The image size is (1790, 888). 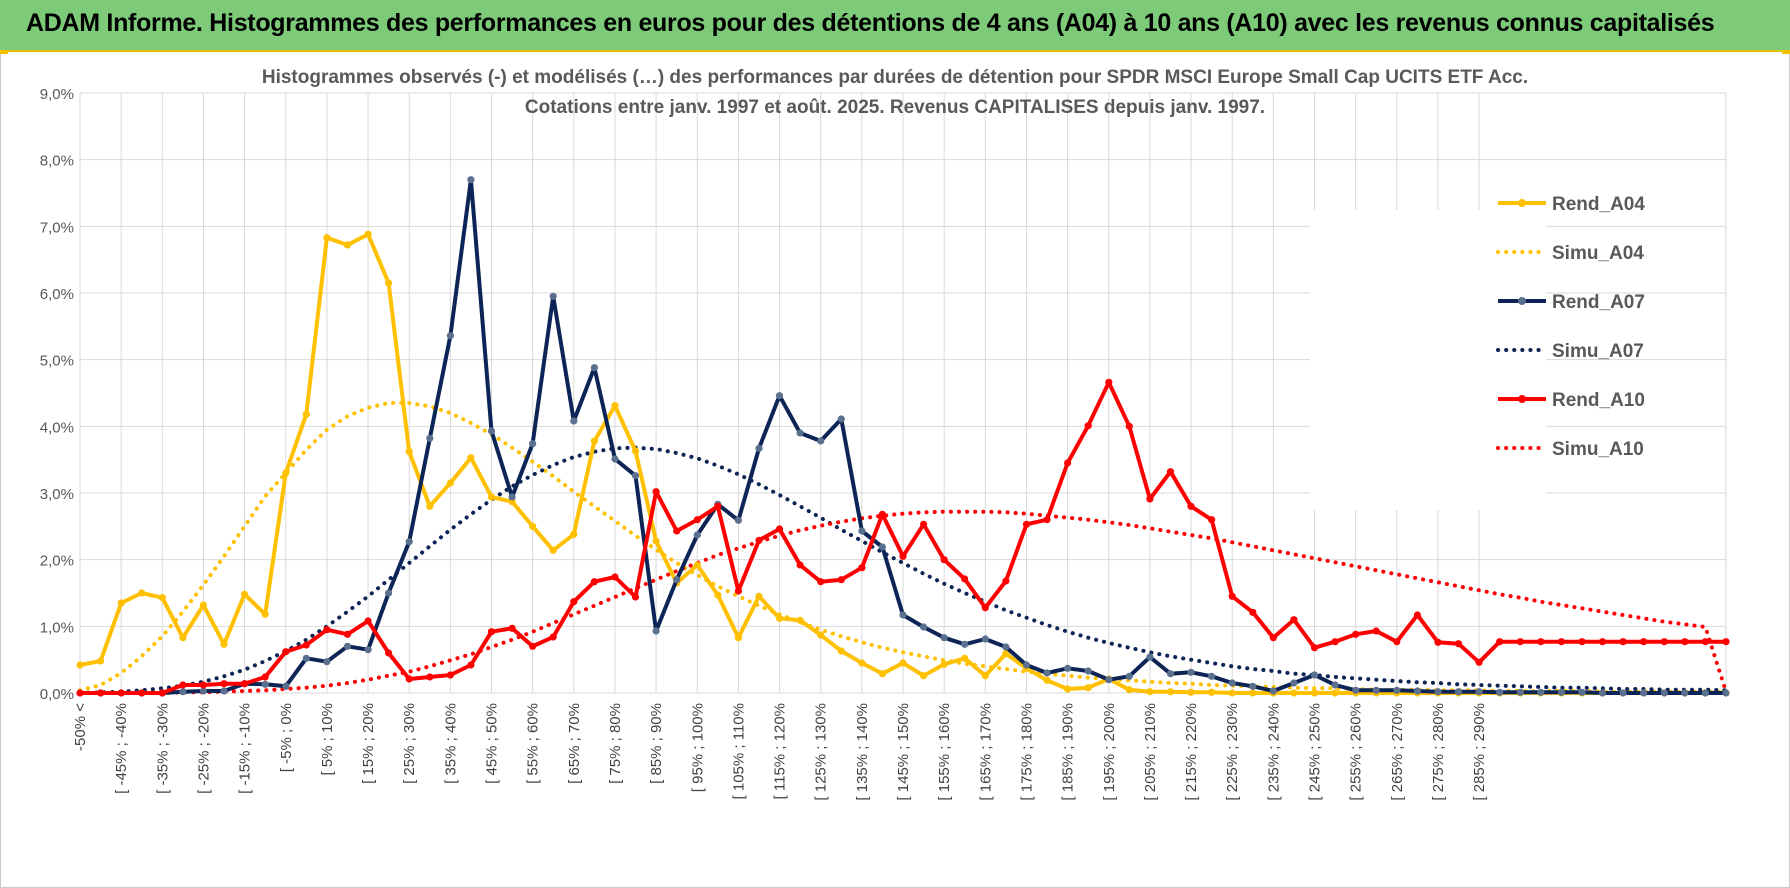 I want to click on y-tick-label: 0,0%, so click(x=57, y=694).